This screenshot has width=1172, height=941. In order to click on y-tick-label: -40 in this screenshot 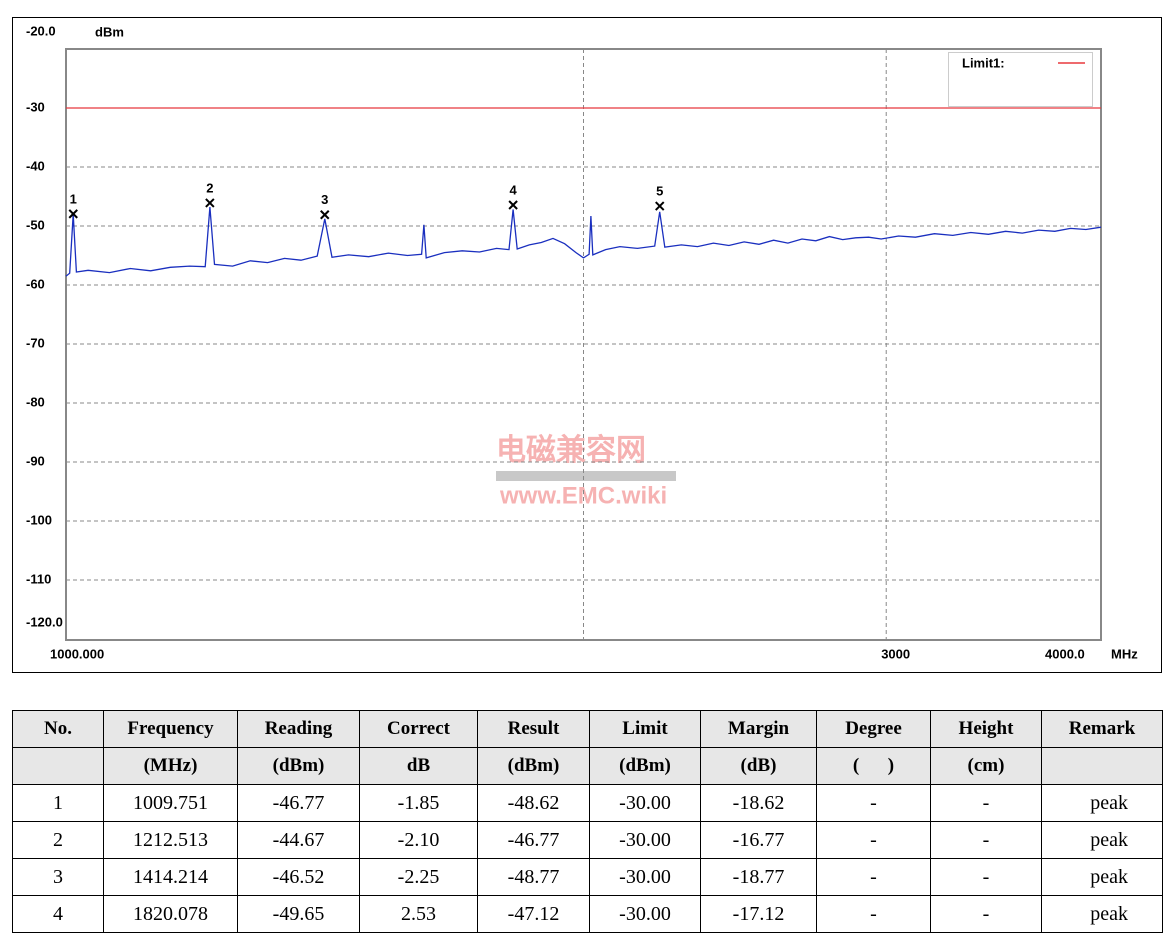, I will do `click(35, 165)`.